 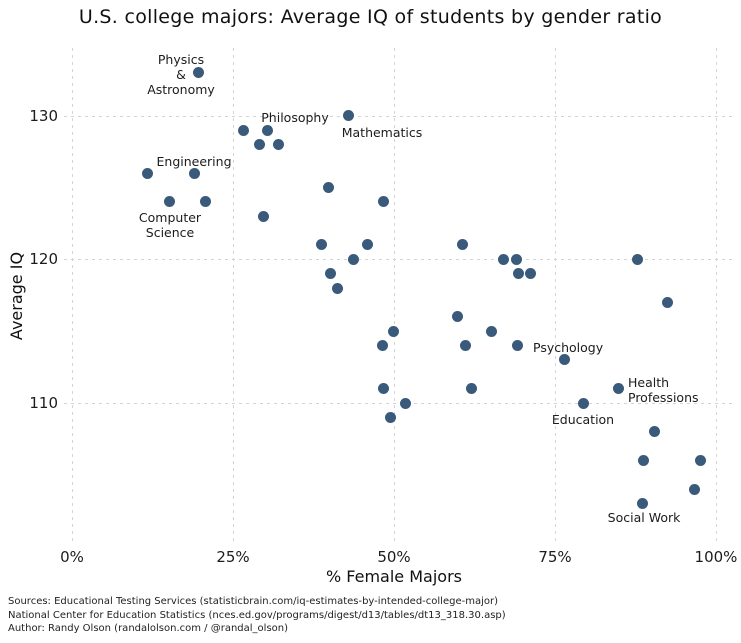 I want to click on data-point-health-professions, so click(x=618, y=389).